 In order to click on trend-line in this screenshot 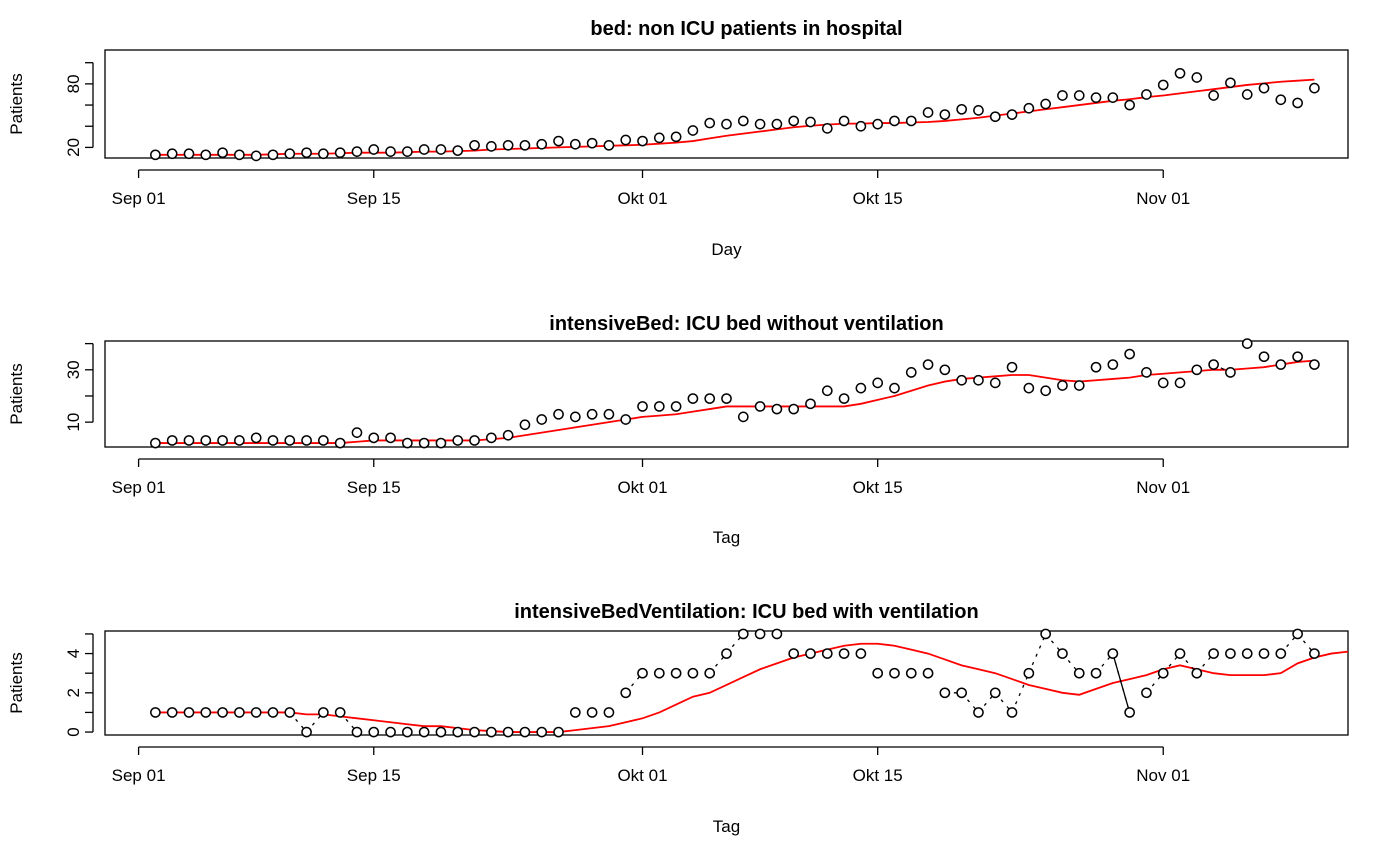, I will do `click(735, 117)`.